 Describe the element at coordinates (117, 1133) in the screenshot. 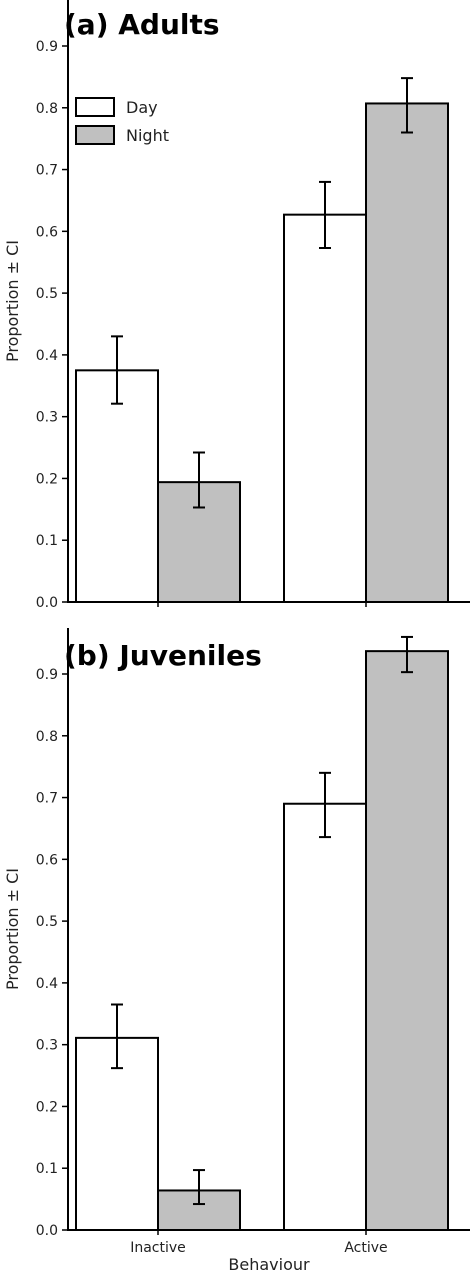

I see `panel-b-bar-day-inactive` at that location.